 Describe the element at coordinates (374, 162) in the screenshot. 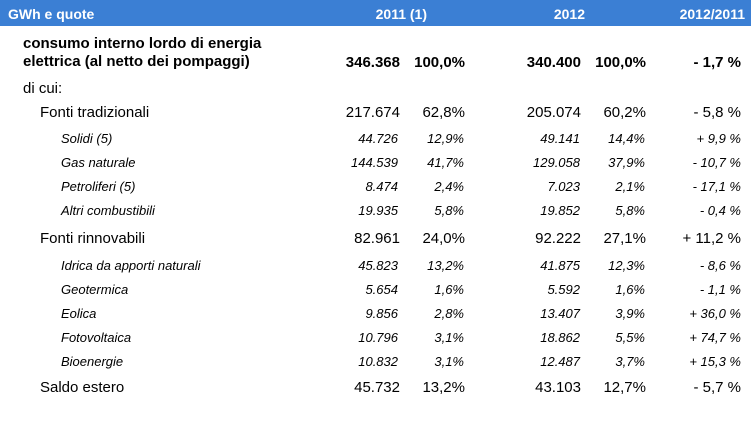

I see `value-2011: 144.539` at that location.